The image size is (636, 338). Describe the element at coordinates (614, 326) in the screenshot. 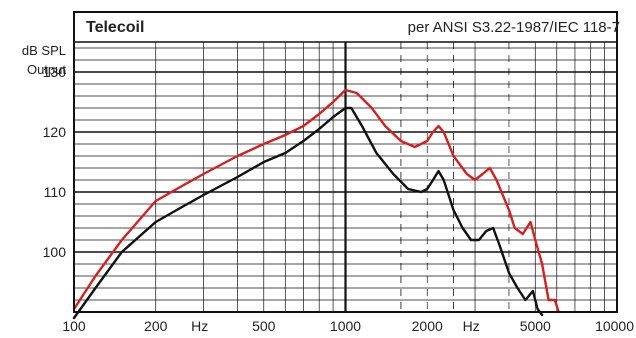

I see `x-tick-label: 10000` at that location.